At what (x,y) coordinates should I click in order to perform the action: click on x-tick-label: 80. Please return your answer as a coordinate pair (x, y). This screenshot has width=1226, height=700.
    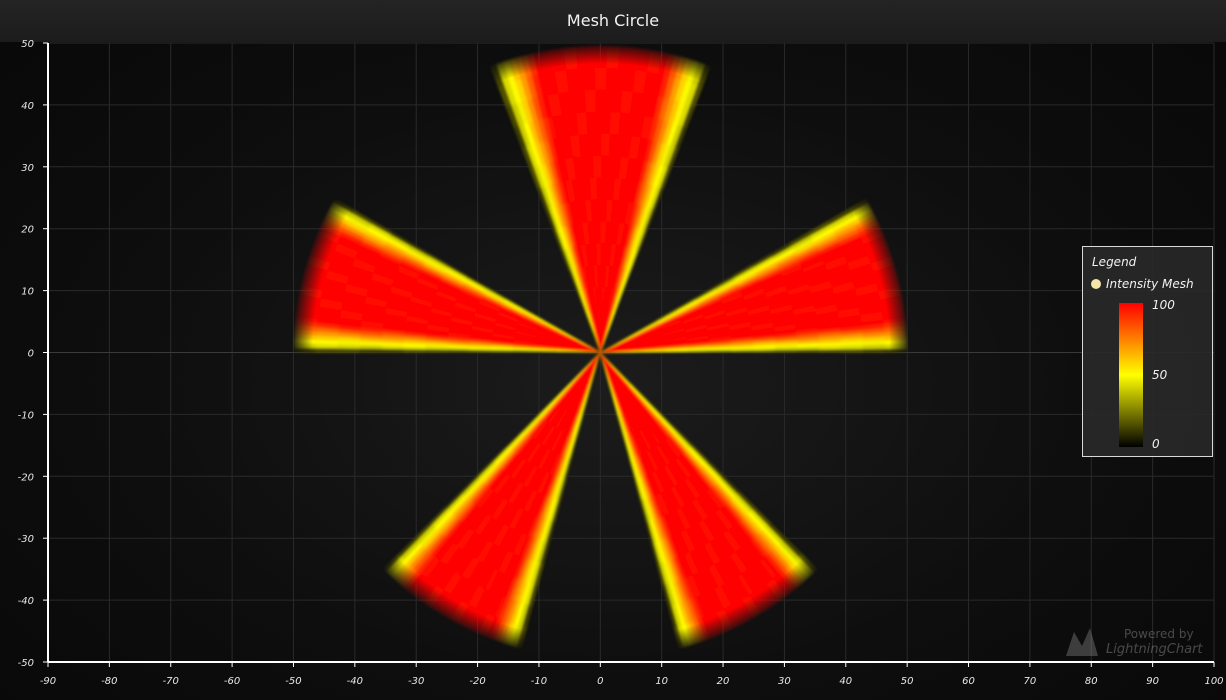
    Looking at the image, I should click on (1091, 681).